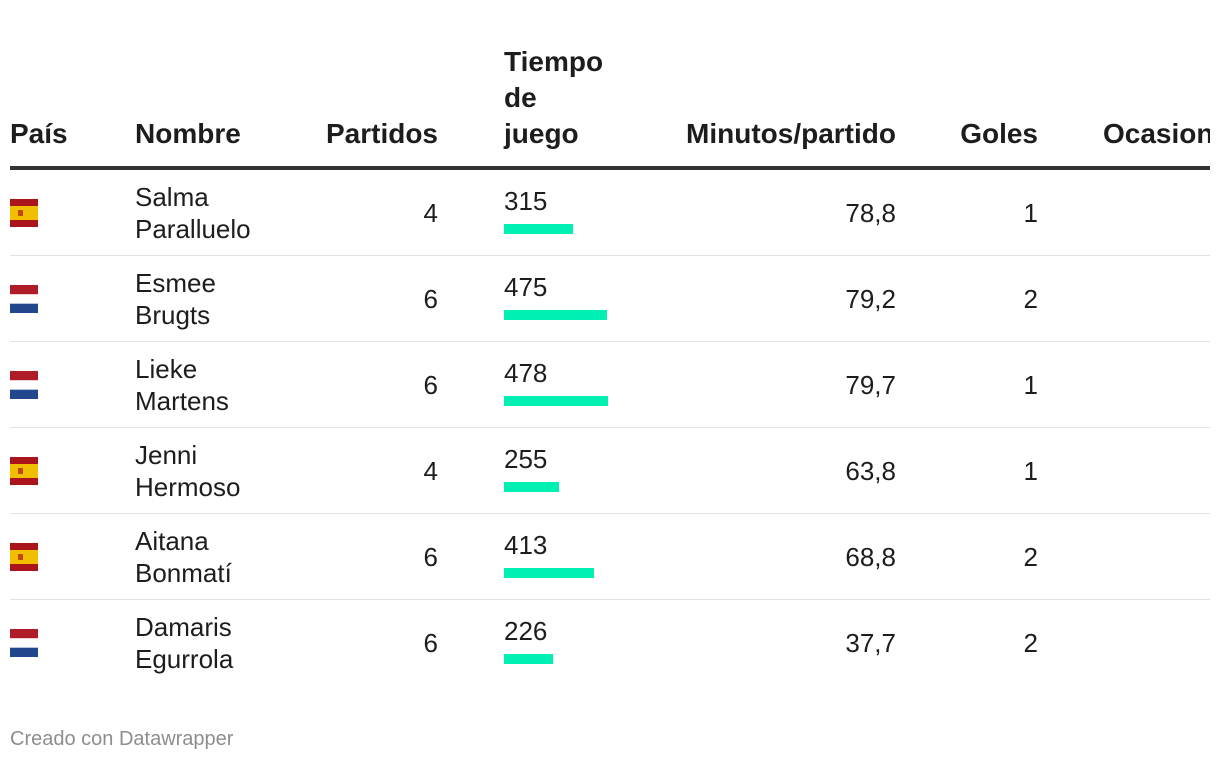 The width and height of the screenshot is (1220, 764). I want to click on header-ocasiones: Ocasiones, so click(1156, 107).